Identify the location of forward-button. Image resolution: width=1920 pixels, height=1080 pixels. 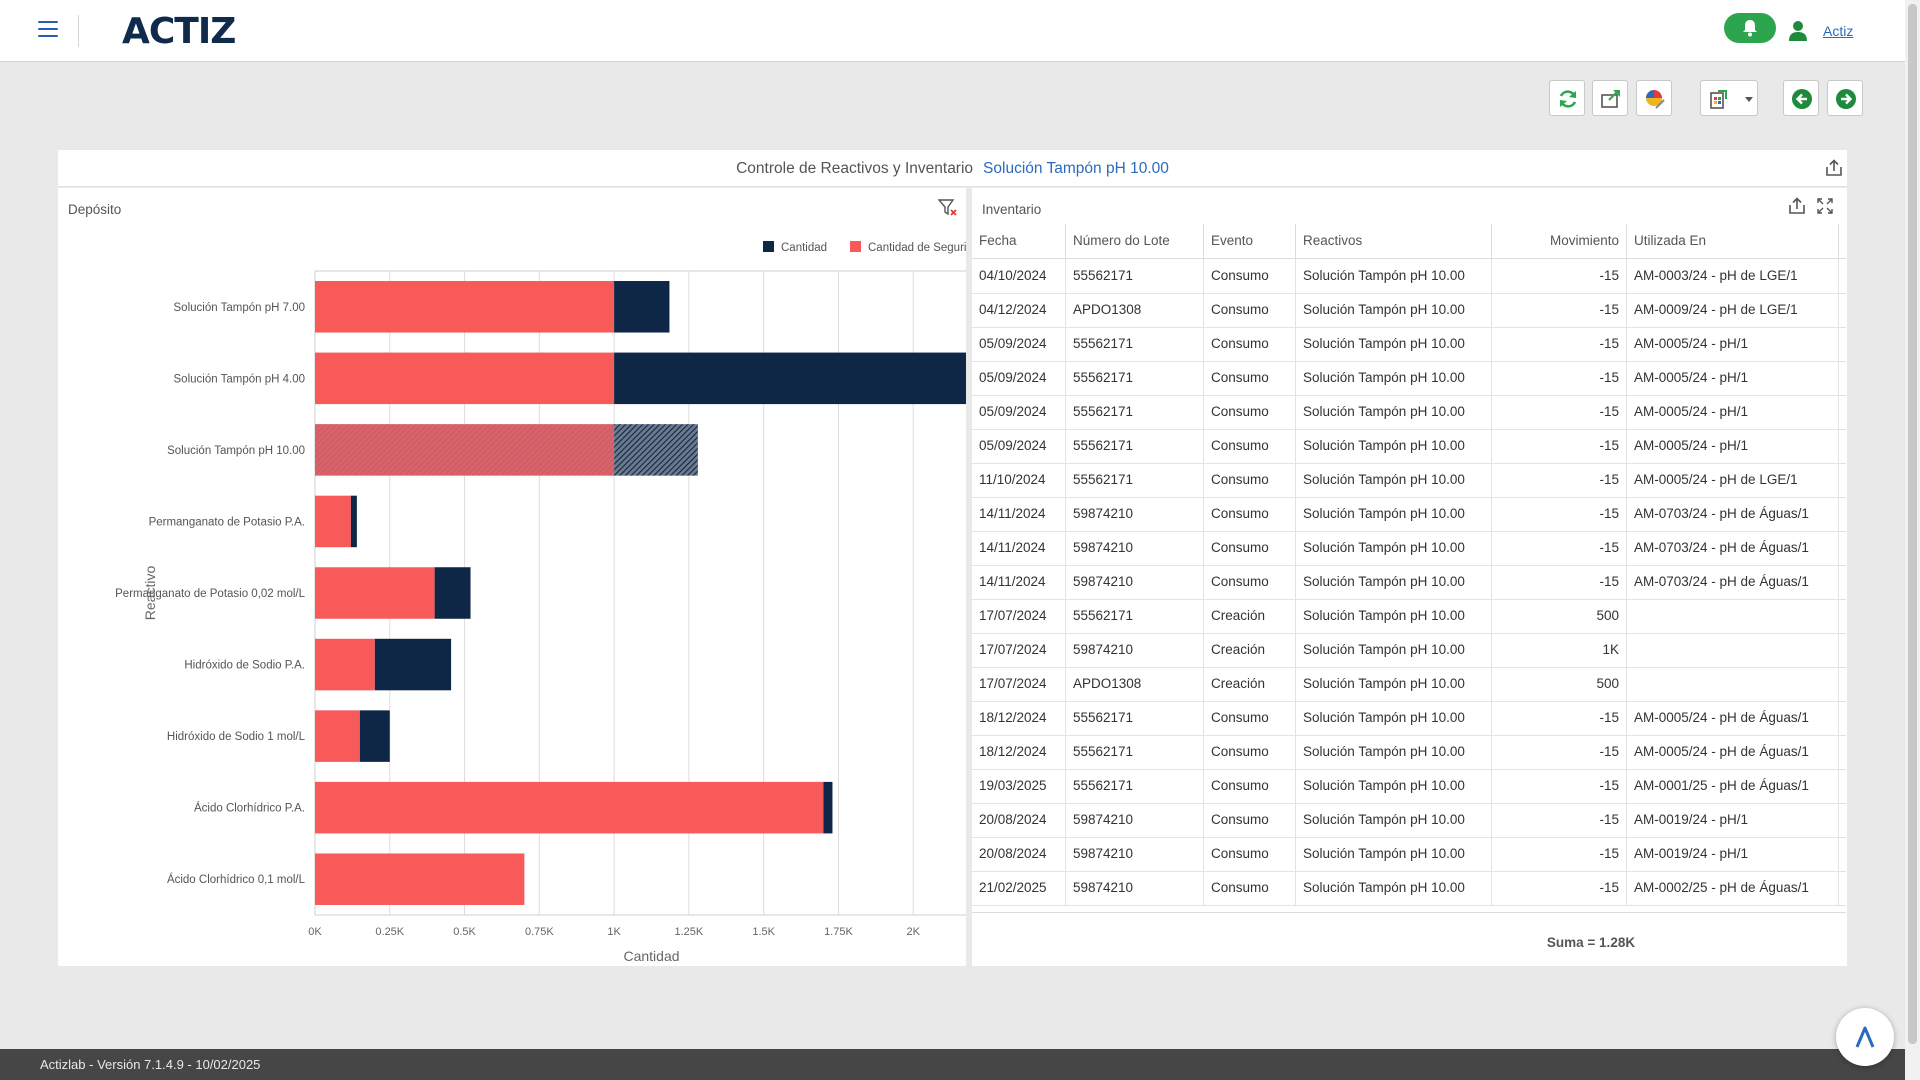
(1845, 98).